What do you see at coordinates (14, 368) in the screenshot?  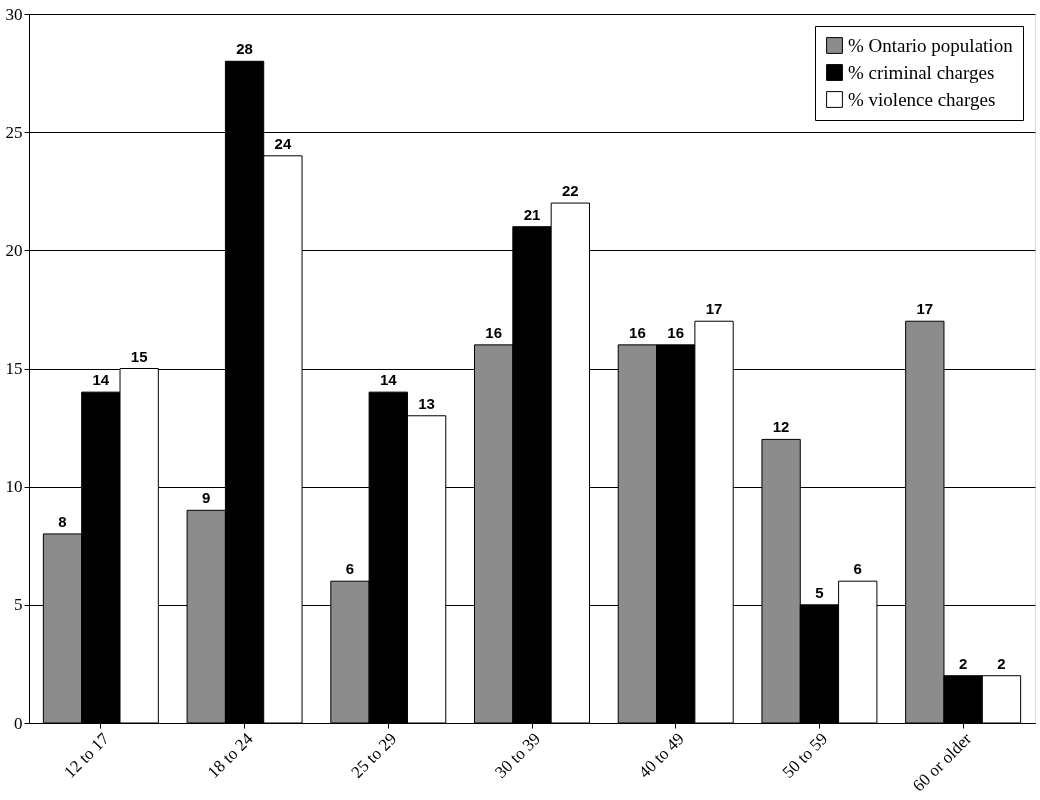 I see `y-tick-label: 15` at bounding box center [14, 368].